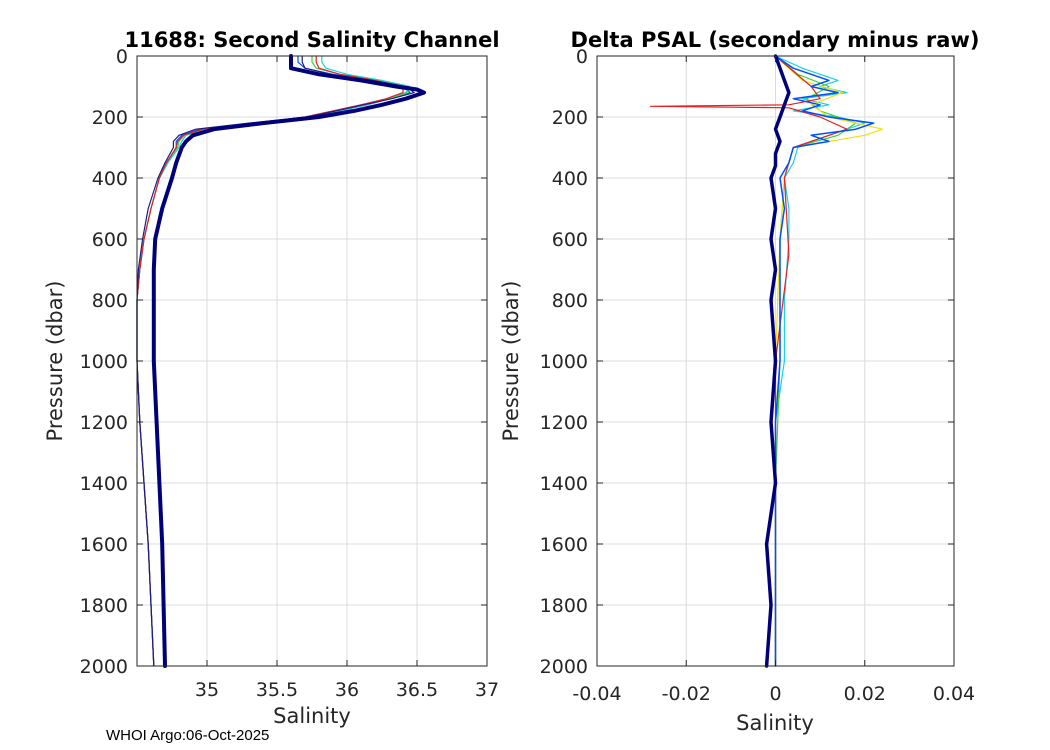 This screenshot has width=1050, height=750. Describe the element at coordinates (347, 690) in the screenshot. I see `x-tick-label: 36` at that location.